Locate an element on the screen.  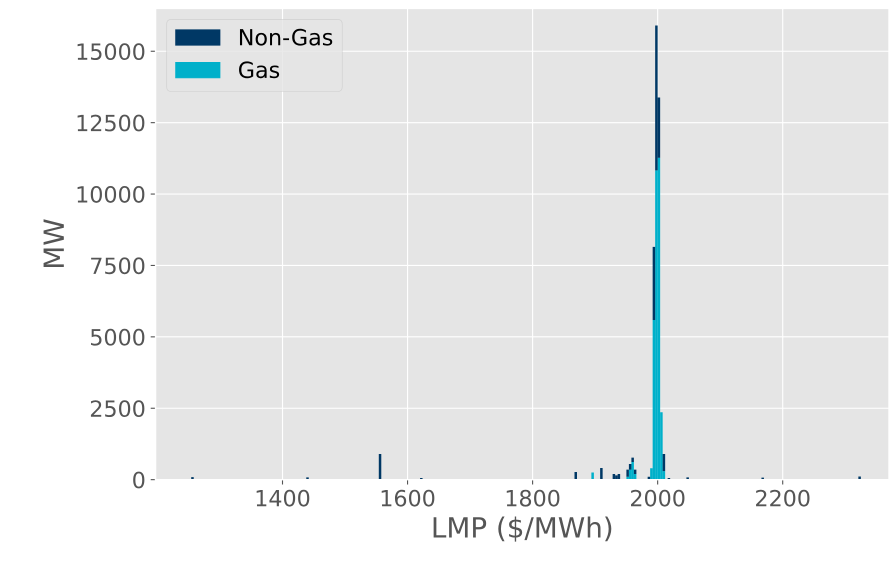
y-tick-label: 2500 is located at coordinates (117, 409).